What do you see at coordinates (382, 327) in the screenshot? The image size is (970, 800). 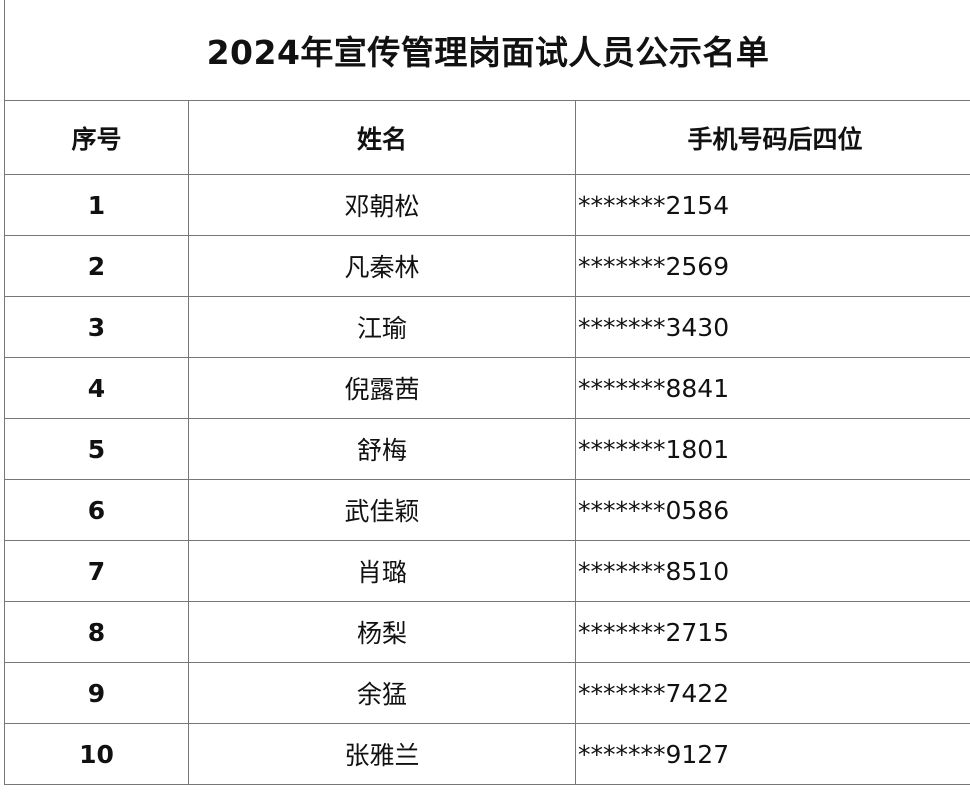 I see `row-name: 江瑜` at bounding box center [382, 327].